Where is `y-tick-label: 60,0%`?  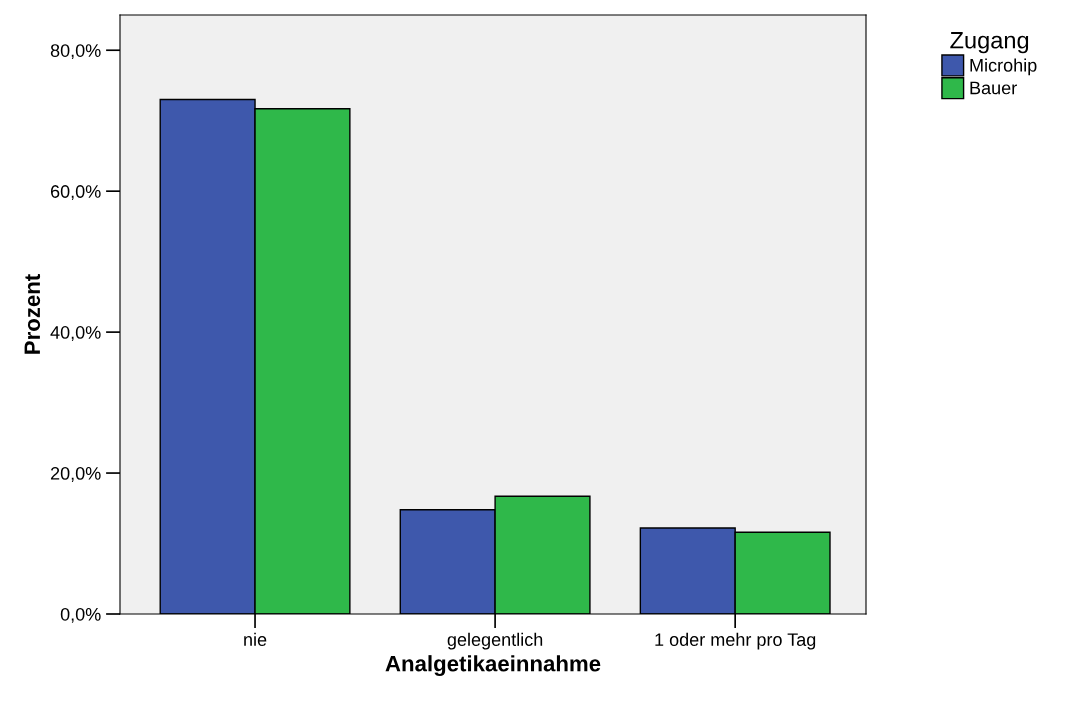 y-tick-label: 60,0% is located at coordinates (75, 193).